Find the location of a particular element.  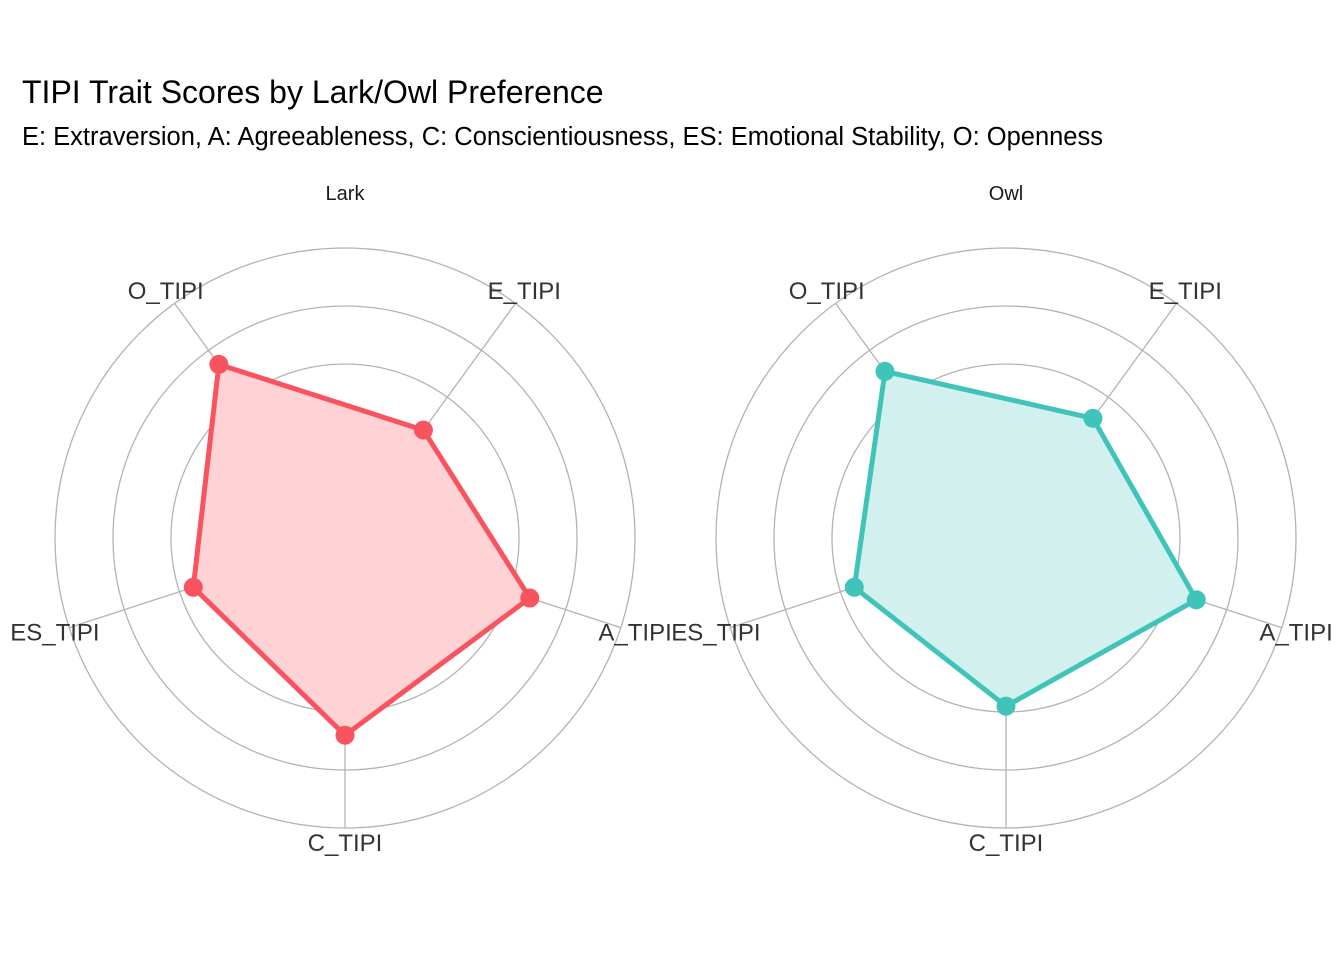

data-point-lark-es-tipi is located at coordinates (193, 587).